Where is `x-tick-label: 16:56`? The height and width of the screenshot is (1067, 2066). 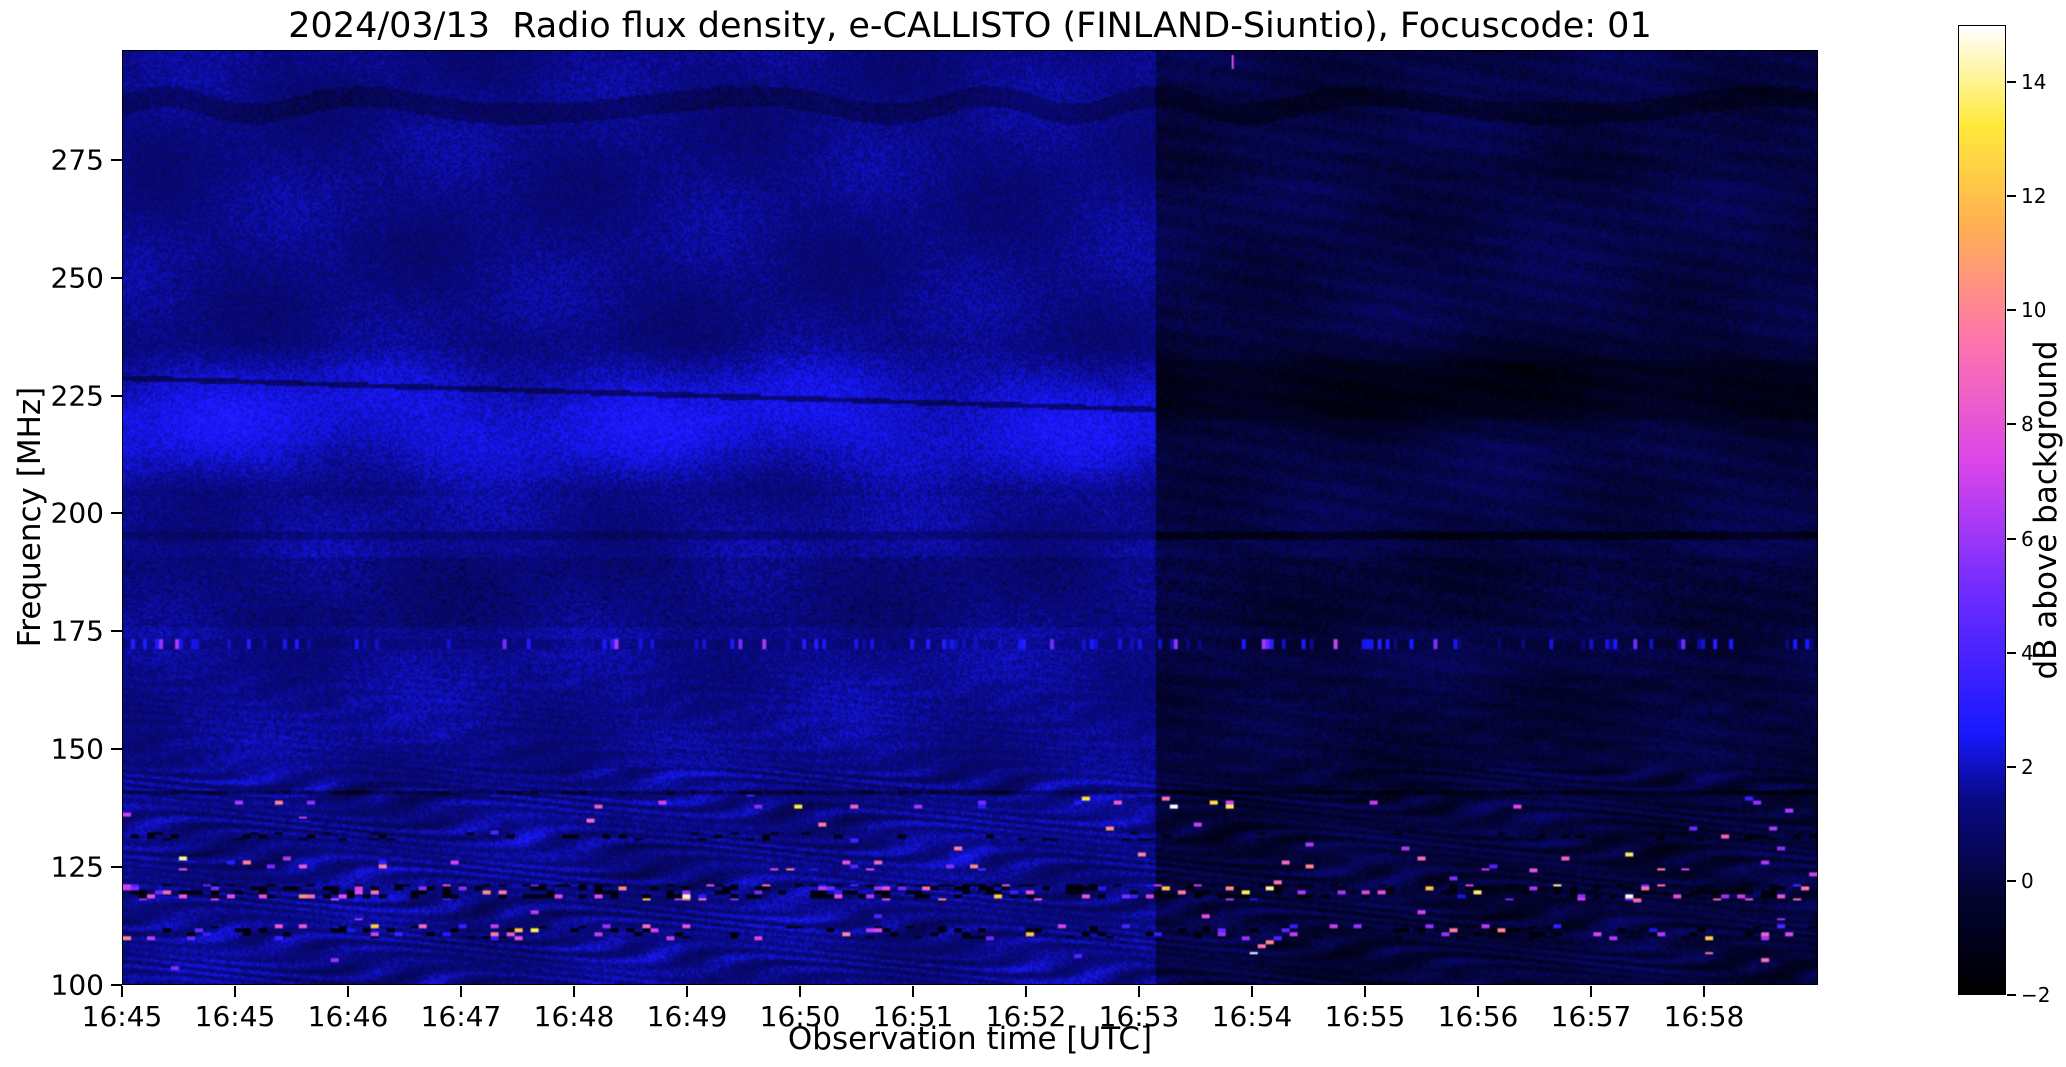
x-tick-label: 16:56 is located at coordinates (1478, 1016).